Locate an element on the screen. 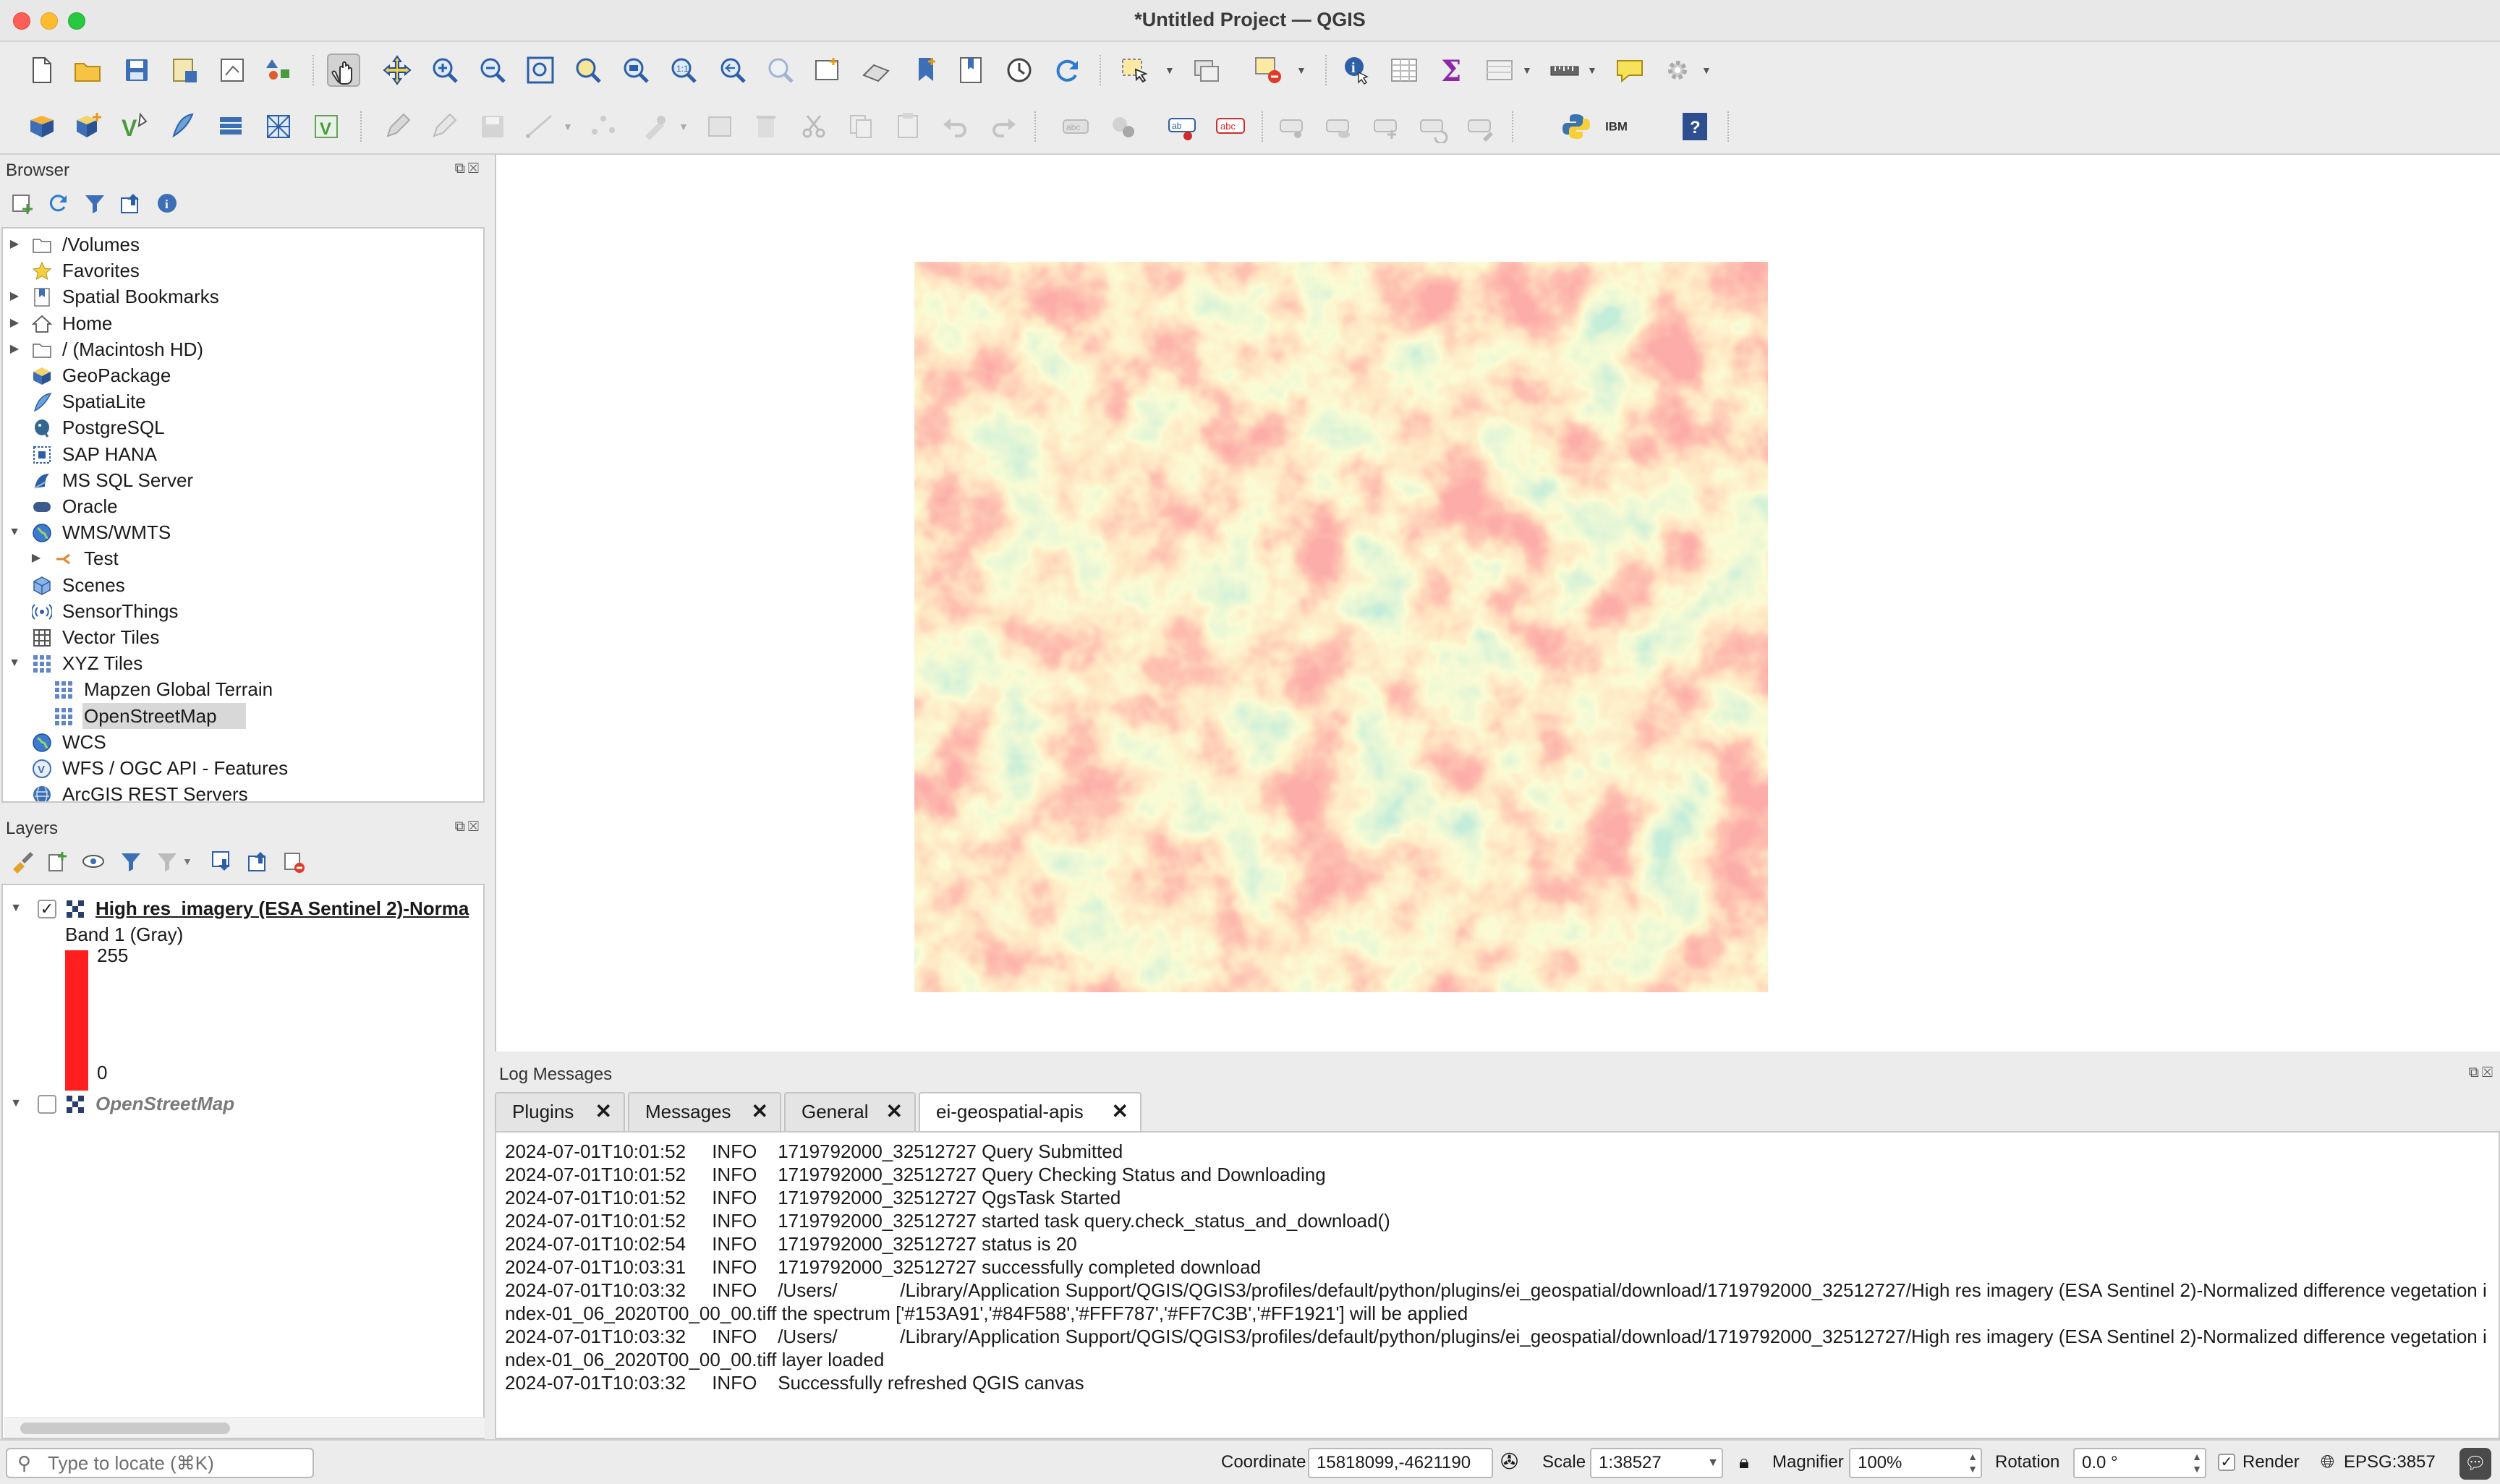 The height and width of the screenshot is (1484, 2500). style-layer-icon is located at coordinates (23, 862).